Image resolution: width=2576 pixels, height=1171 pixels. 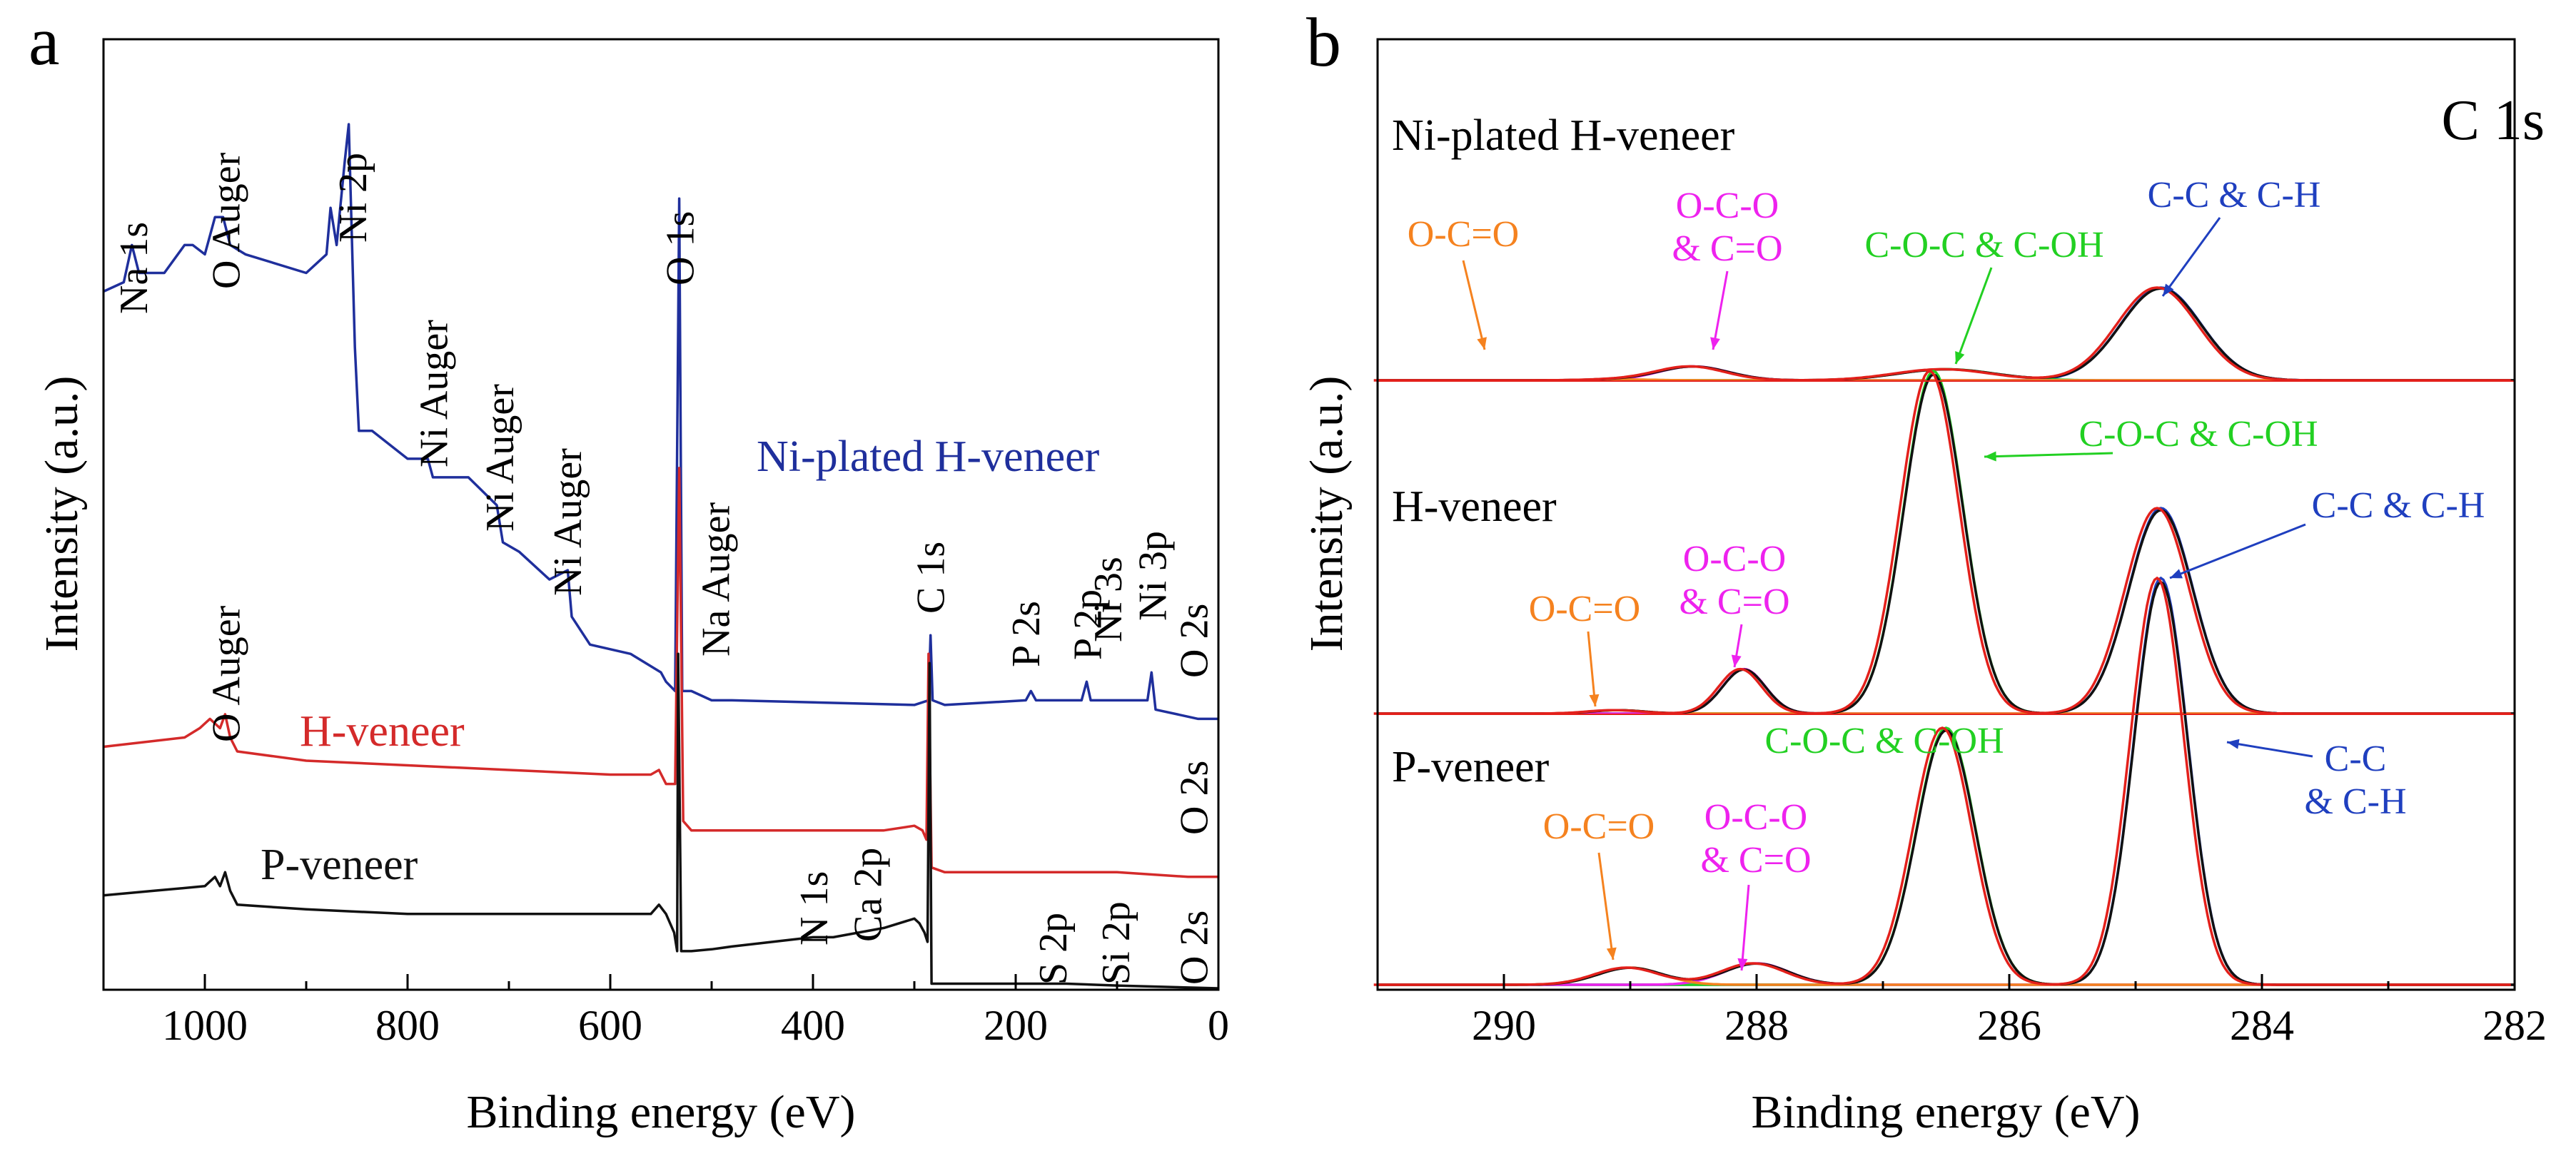 What do you see at coordinates (2262, 1025) in the screenshot?
I see `b-tick-label-3: 284` at bounding box center [2262, 1025].